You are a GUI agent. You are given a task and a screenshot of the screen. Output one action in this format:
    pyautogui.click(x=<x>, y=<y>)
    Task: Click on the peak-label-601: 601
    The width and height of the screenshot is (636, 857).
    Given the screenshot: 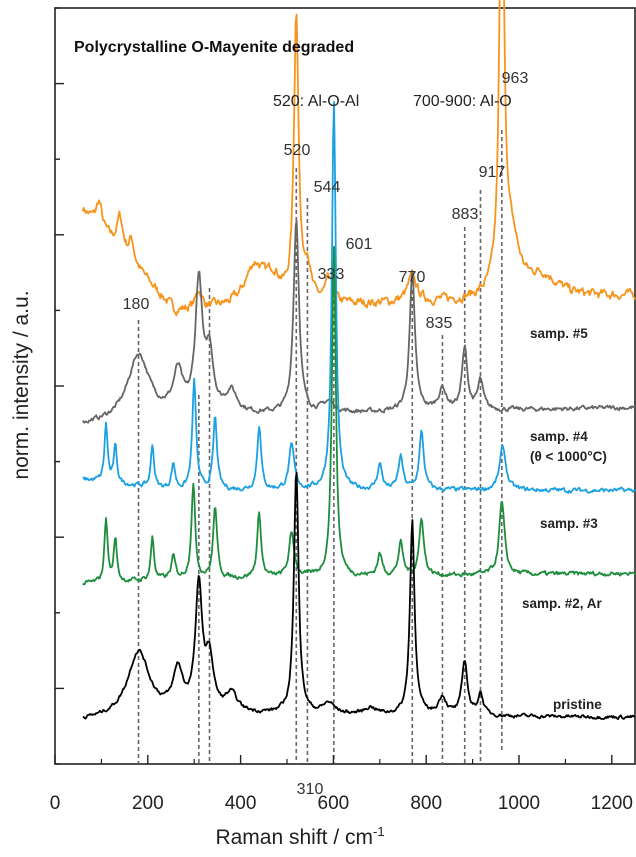 What is the action you would take?
    pyautogui.click(x=359, y=244)
    